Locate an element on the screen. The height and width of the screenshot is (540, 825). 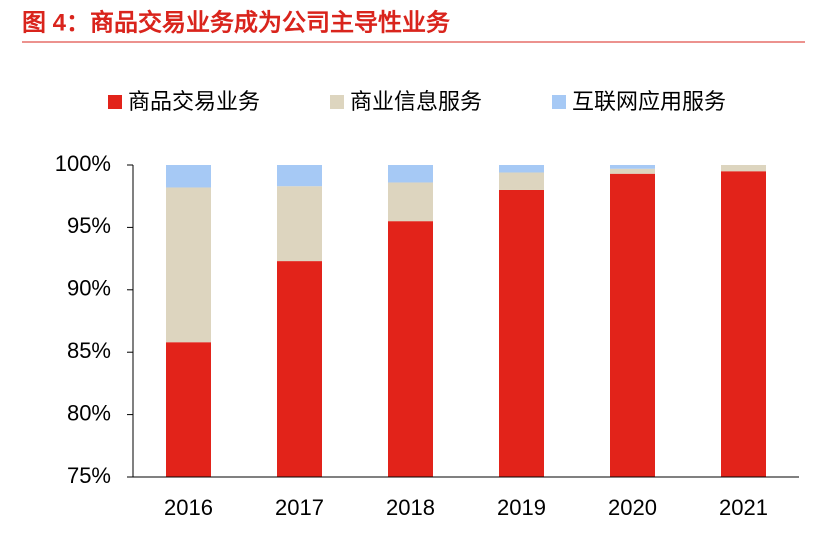
x-tick-label: 2020 is located at coordinates (632, 507).